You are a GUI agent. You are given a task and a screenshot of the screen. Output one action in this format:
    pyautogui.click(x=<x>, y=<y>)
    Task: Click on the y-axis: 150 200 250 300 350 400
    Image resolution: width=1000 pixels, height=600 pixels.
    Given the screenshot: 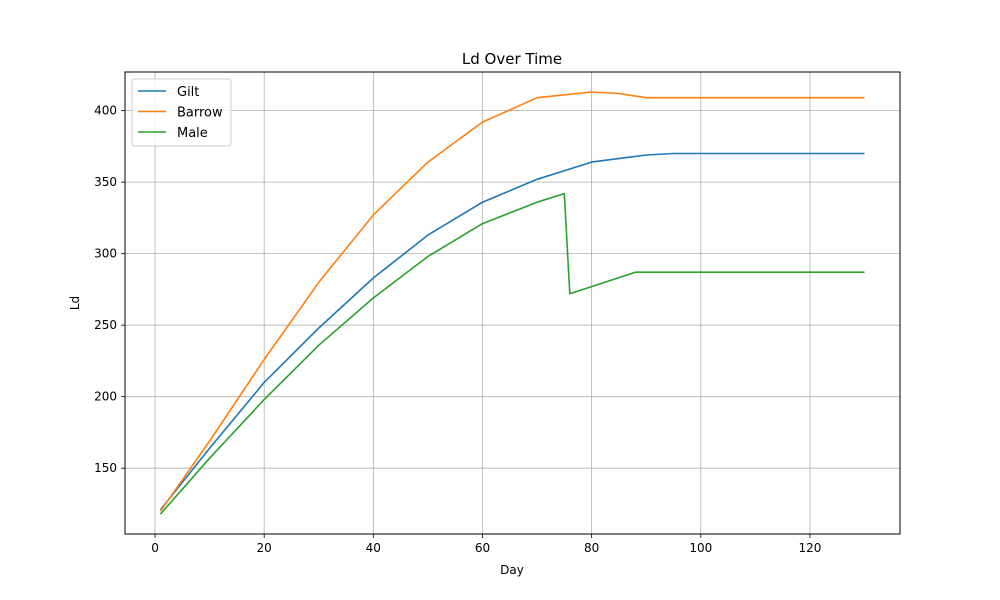 What is the action you would take?
    pyautogui.click(x=109, y=289)
    